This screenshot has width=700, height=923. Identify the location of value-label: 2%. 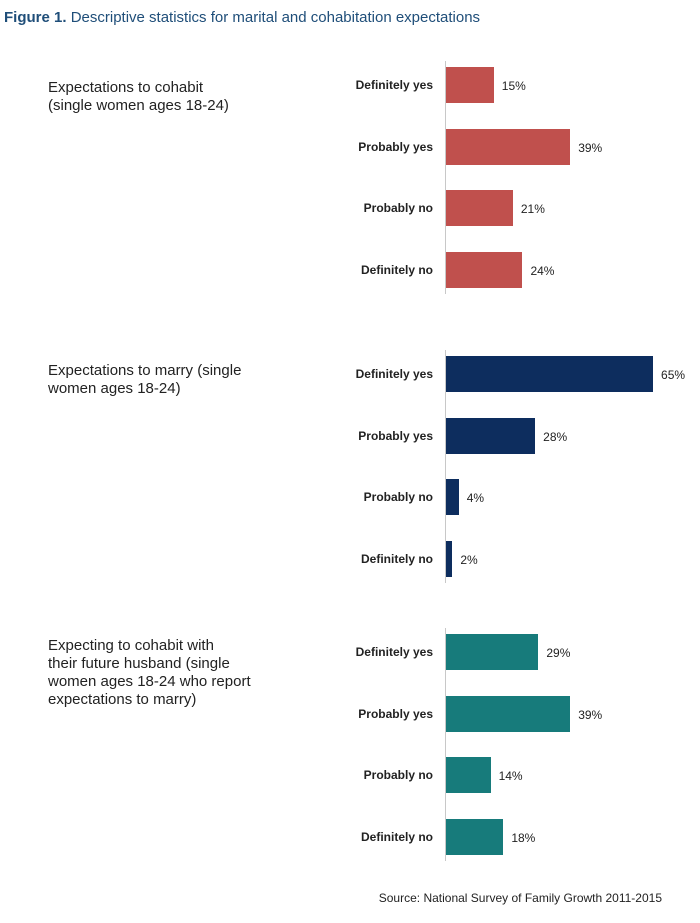
(469, 559).